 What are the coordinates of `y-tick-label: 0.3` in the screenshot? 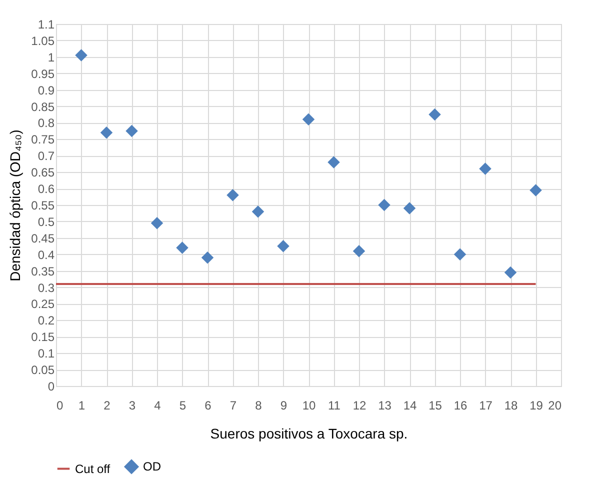 It's located at (46, 287).